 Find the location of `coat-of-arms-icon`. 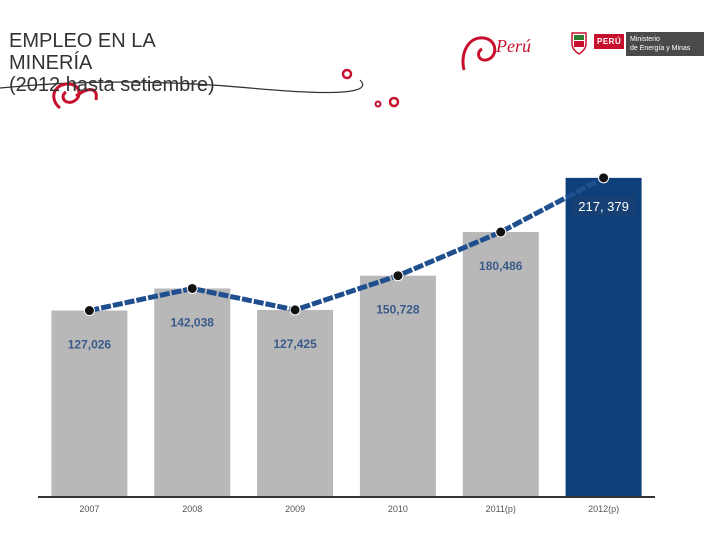

coat-of-arms-icon is located at coordinates (579, 43).